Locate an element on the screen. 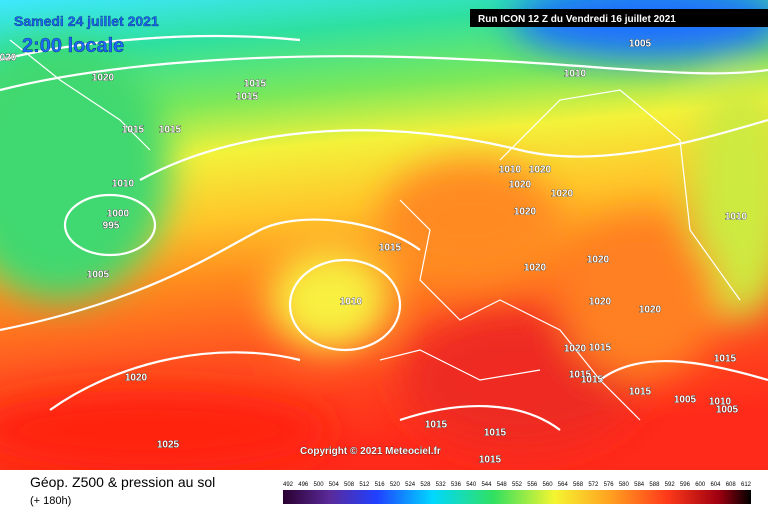  scale-label: 608 is located at coordinates (731, 485).